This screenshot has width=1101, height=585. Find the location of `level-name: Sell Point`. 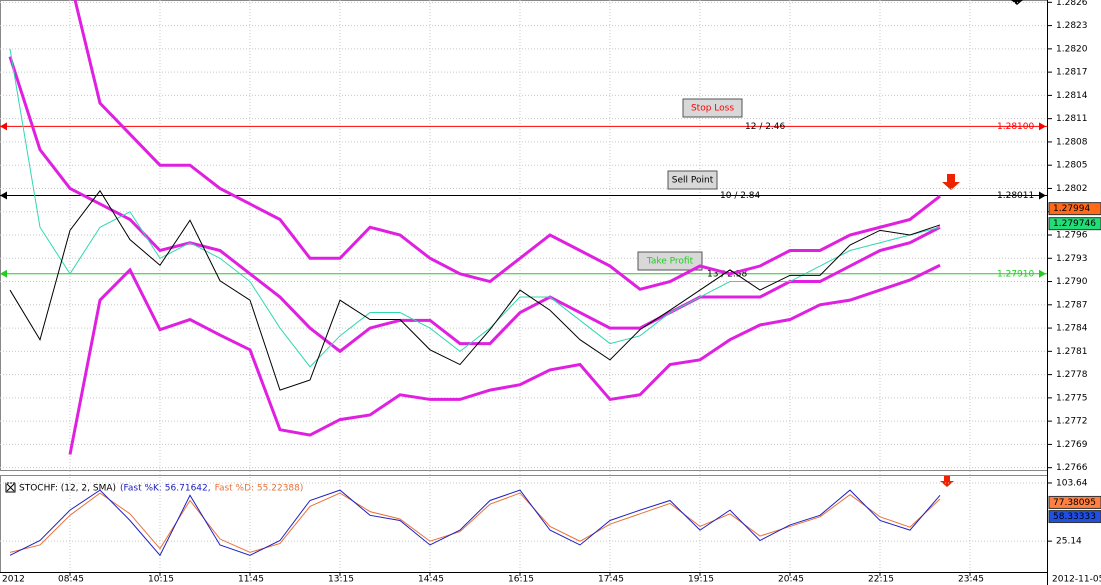

level-name: Sell Point is located at coordinates (693, 181).